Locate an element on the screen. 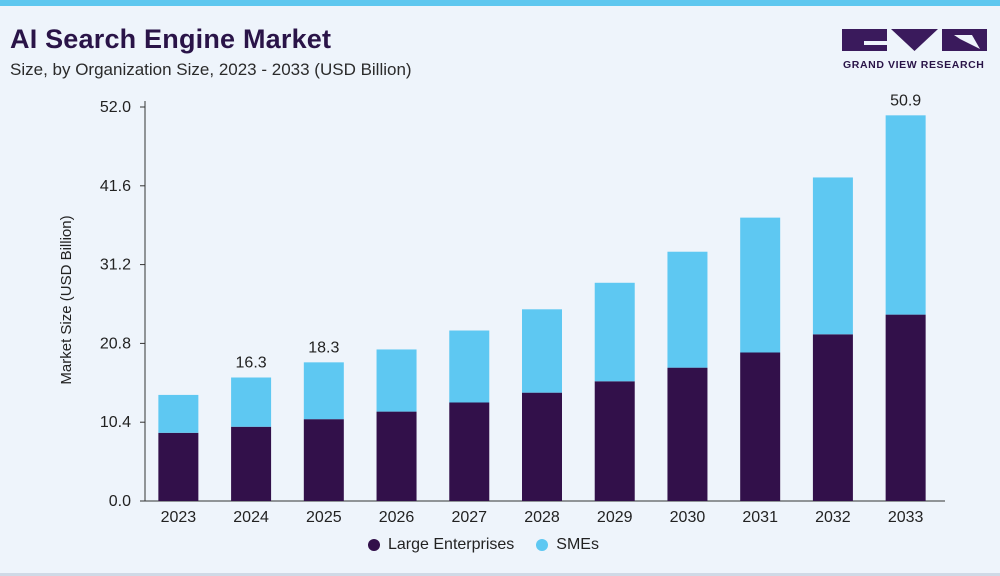  legend-swatch-smes is located at coordinates (542, 545).